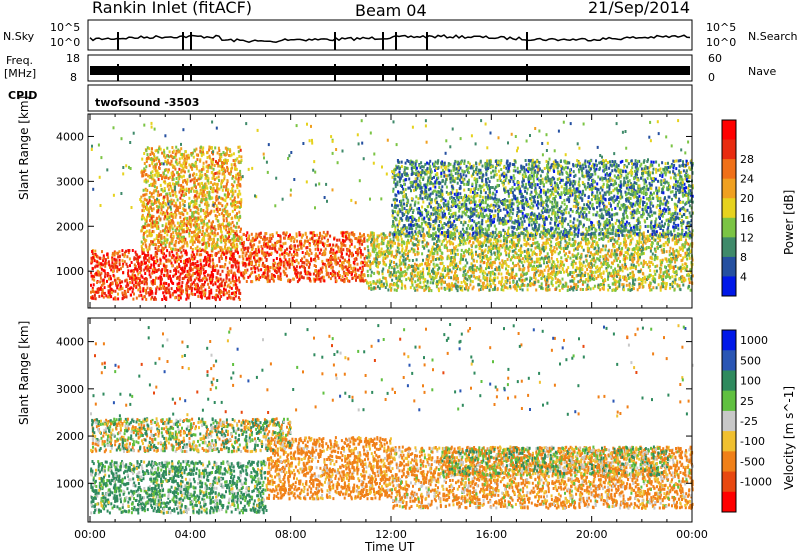 The image size is (800, 554). What do you see at coordinates (19, 36) in the screenshot?
I see `nsky-label: N.Sky` at bounding box center [19, 36].